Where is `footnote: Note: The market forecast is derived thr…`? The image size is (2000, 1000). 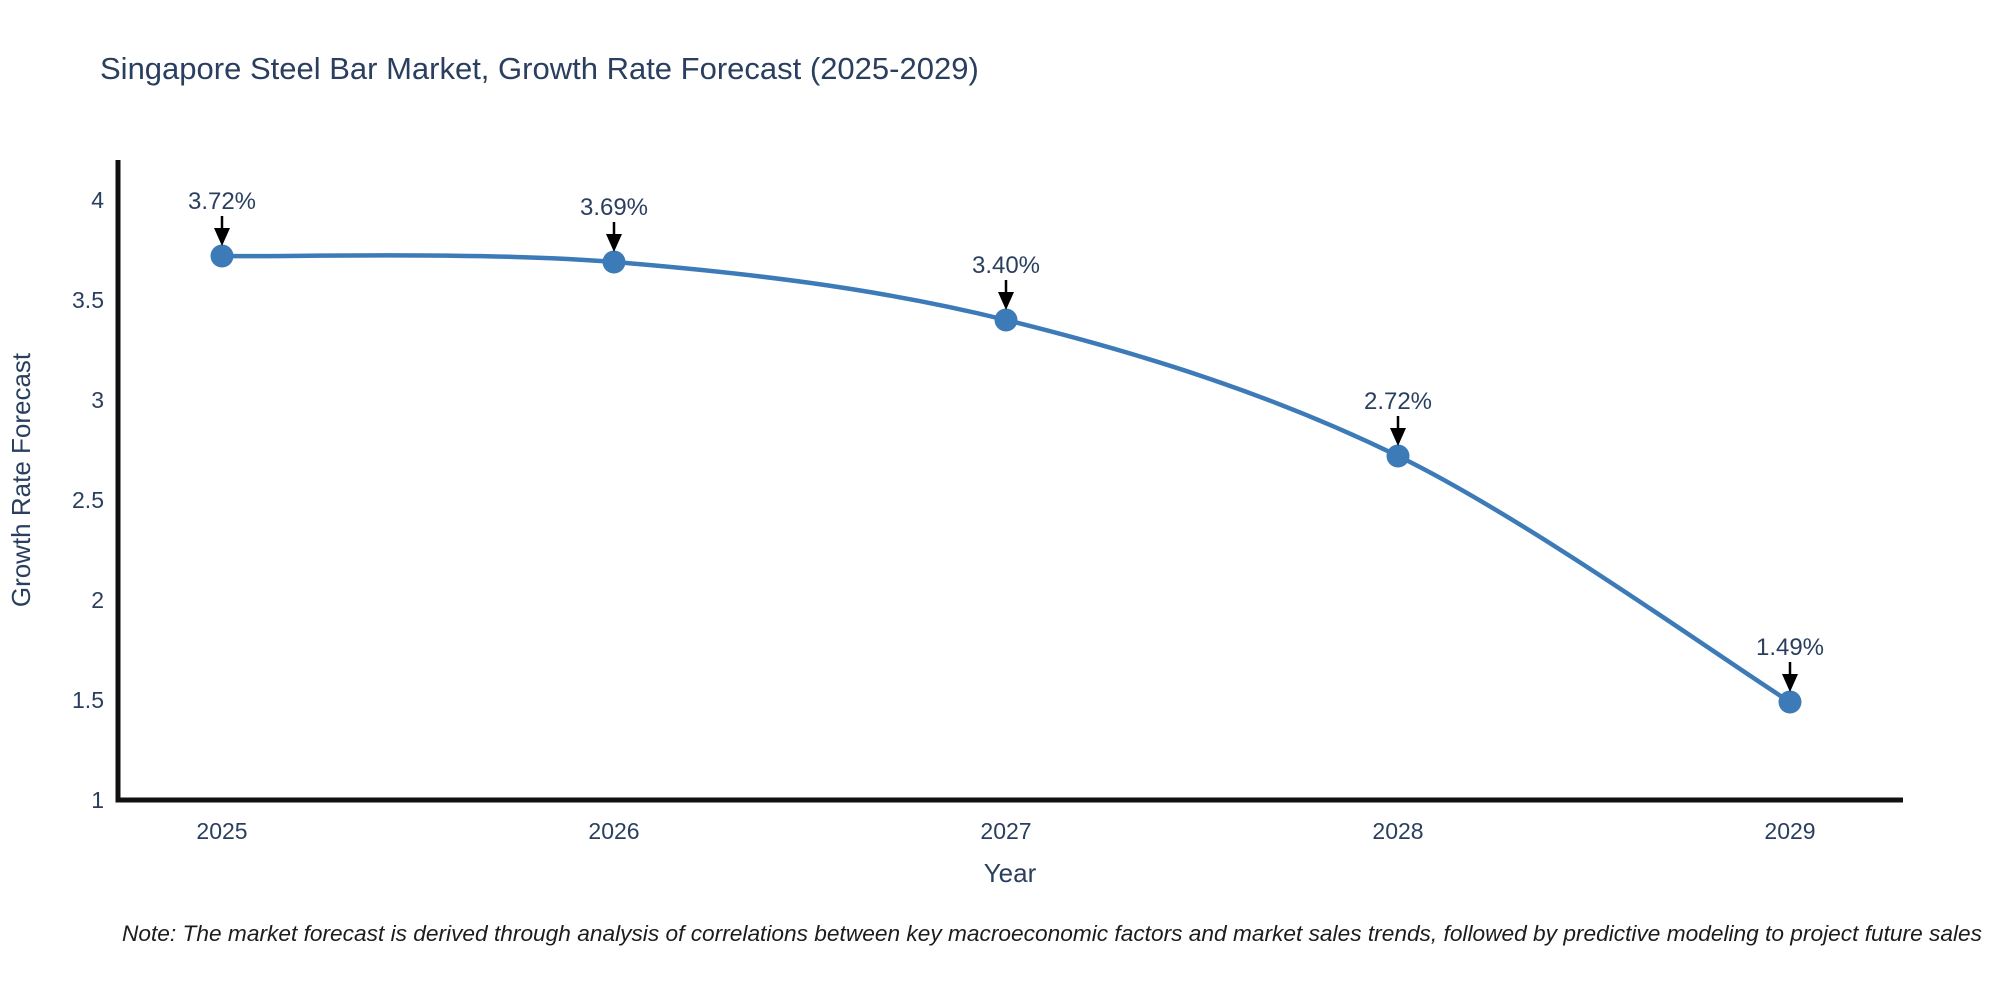 footnote: Note: The market forecast is derived thr… is located at coordinates (1052, 933).